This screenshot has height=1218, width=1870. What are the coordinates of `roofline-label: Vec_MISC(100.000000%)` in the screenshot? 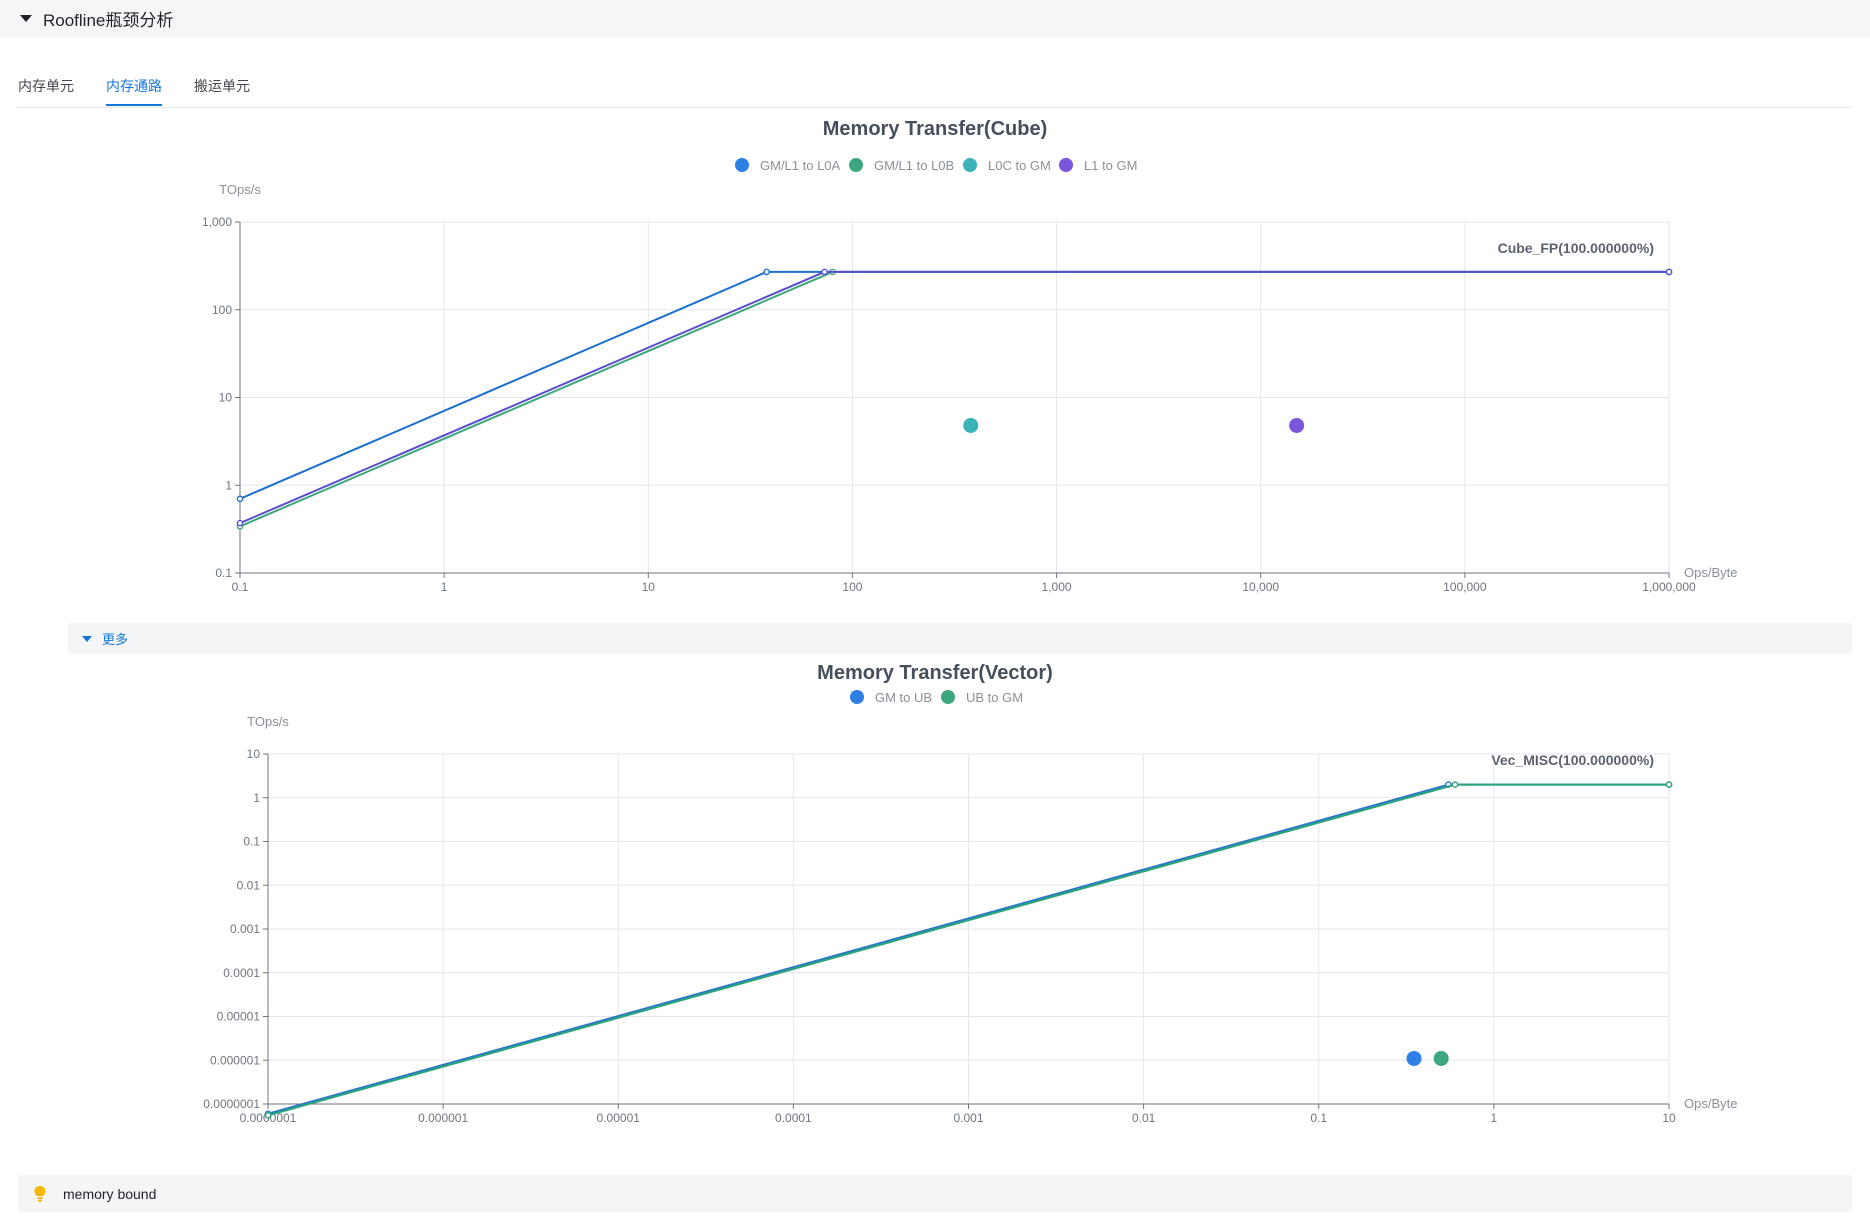 It's located at (1572, 760).